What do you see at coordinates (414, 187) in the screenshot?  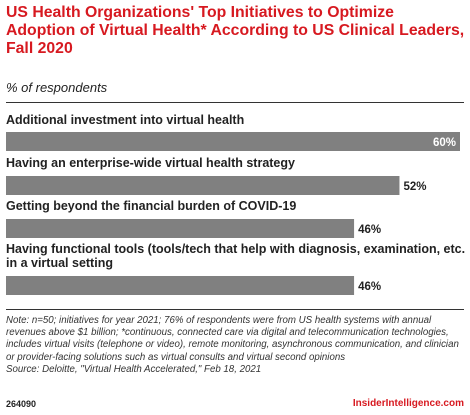 I see `value-label: 52%` at bounding box center [414, 187].